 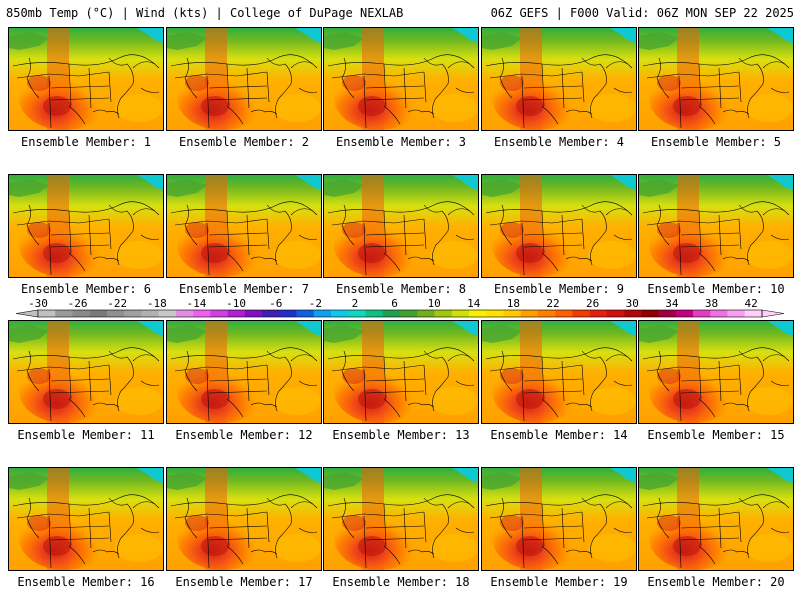 I want to click on colorbar-tick-label: 10, so click(x=434, y=303).